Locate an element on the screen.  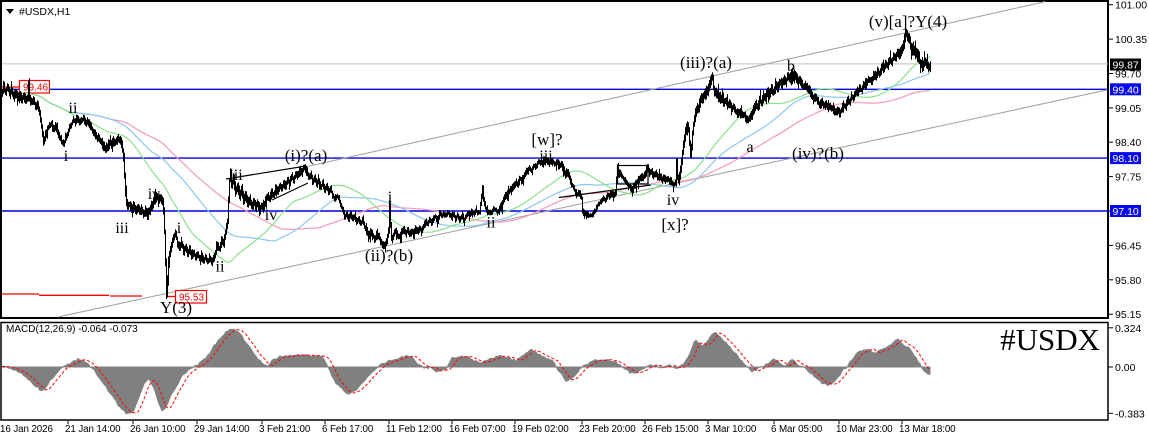
svg-text: 26 Jan 10:00 is located at coordinates (158, 429).